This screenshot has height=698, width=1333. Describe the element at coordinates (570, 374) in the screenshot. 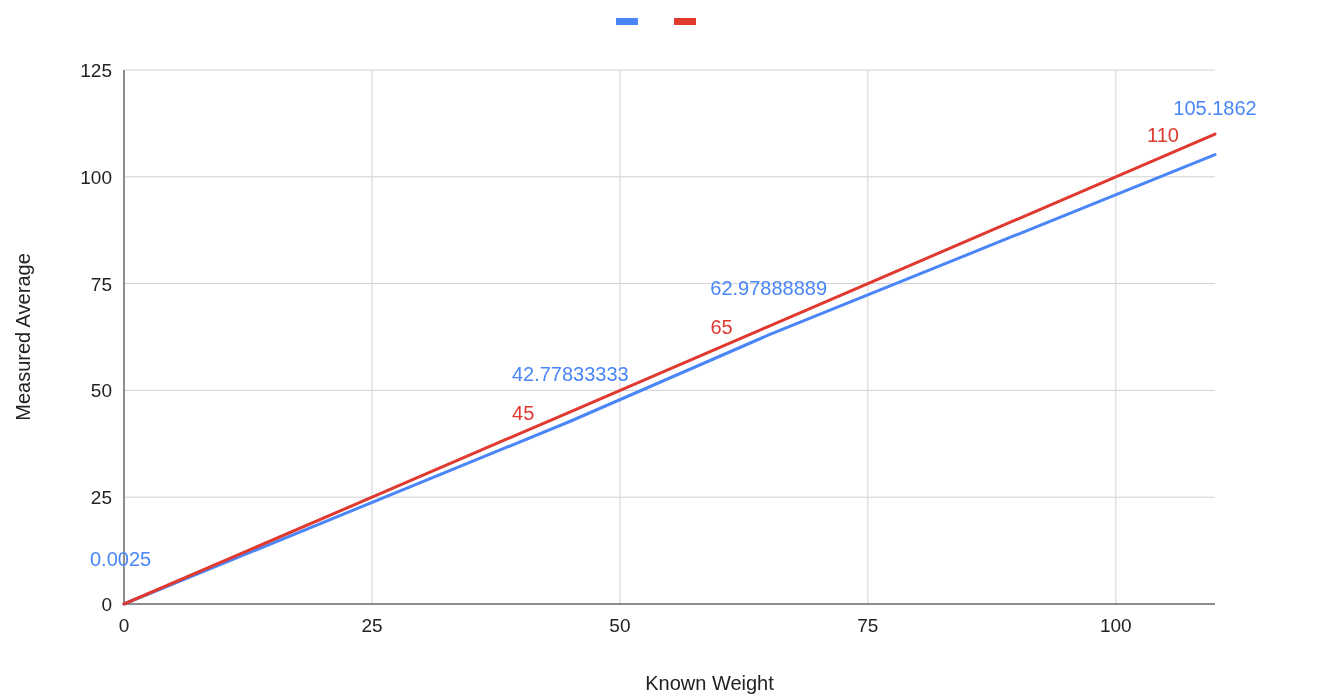

I see `data-label: 42.77833333` at that location.